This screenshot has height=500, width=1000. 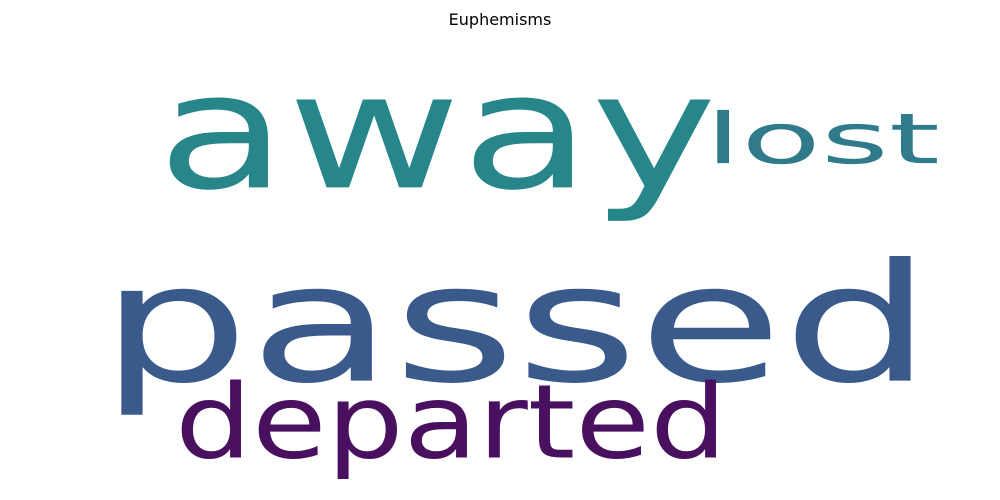 What do you see at coordinates (500, 19) in the screenshot?
I see `chart-title: Euphemisms` at bounding box center [500, 19].